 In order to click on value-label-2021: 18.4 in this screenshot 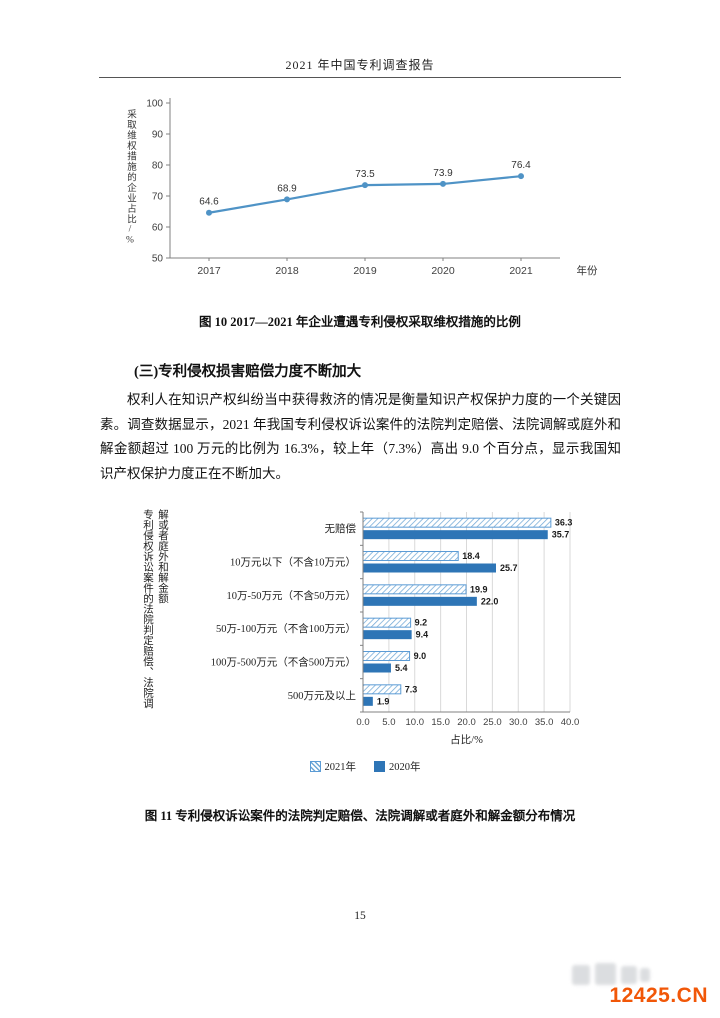, I will do `click(471, 556)`.